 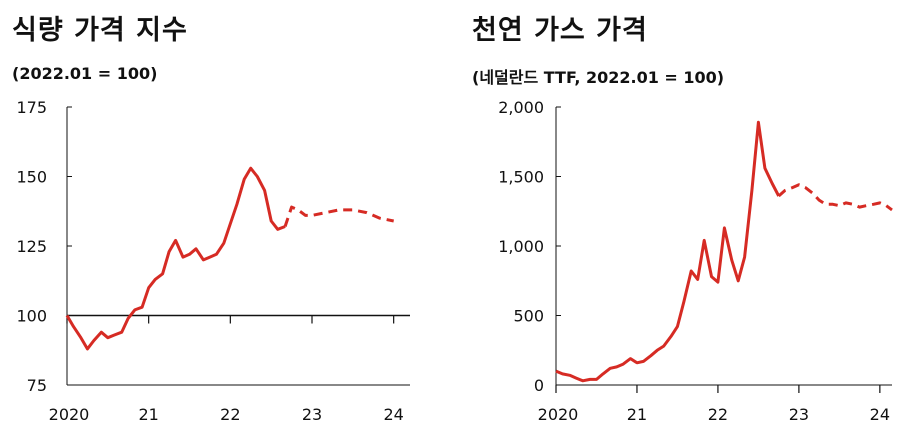 What do you see at coordinates (521, 107) in the screenshot?
I see `y-tick-label: 2,000` at bounding box center [521, 107].